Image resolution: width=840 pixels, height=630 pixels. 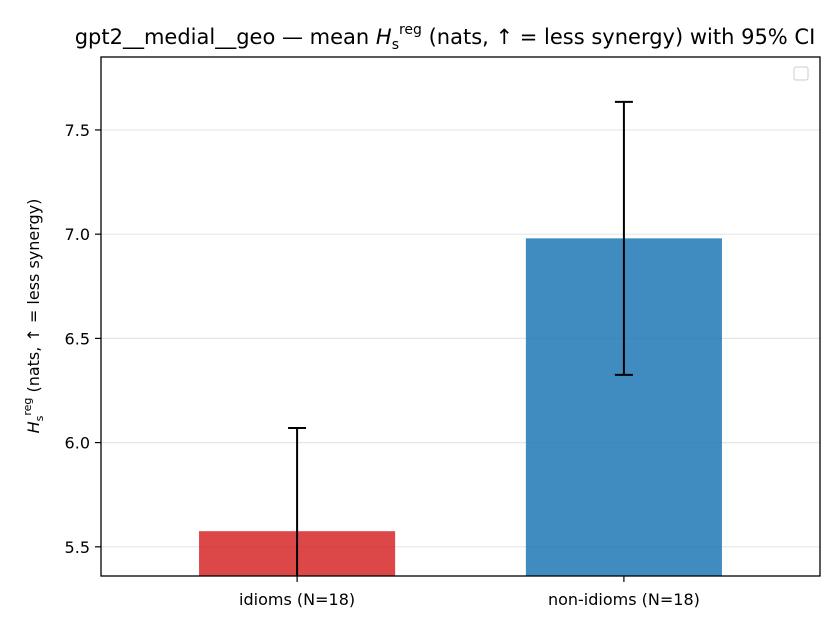 What do you see at coordinates (77, 130) in the screenshot?
I see `y-tick-label: 7.5` at bounding box center [77, 130].